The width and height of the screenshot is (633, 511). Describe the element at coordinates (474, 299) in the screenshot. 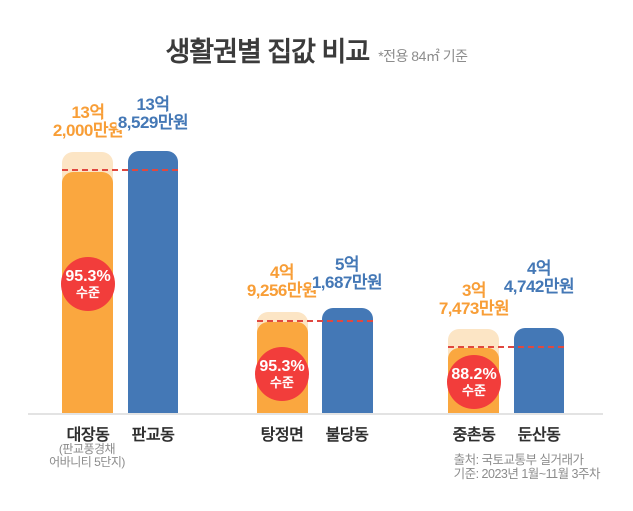

I see `value-label-jungchondong: 3억 7,473만원` at that location.